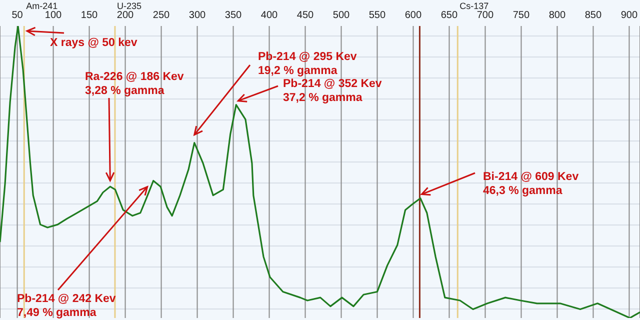 The height and width of the screenshot is (320, 640). I want to click on x-tick-label: 250, so click(161, 15).